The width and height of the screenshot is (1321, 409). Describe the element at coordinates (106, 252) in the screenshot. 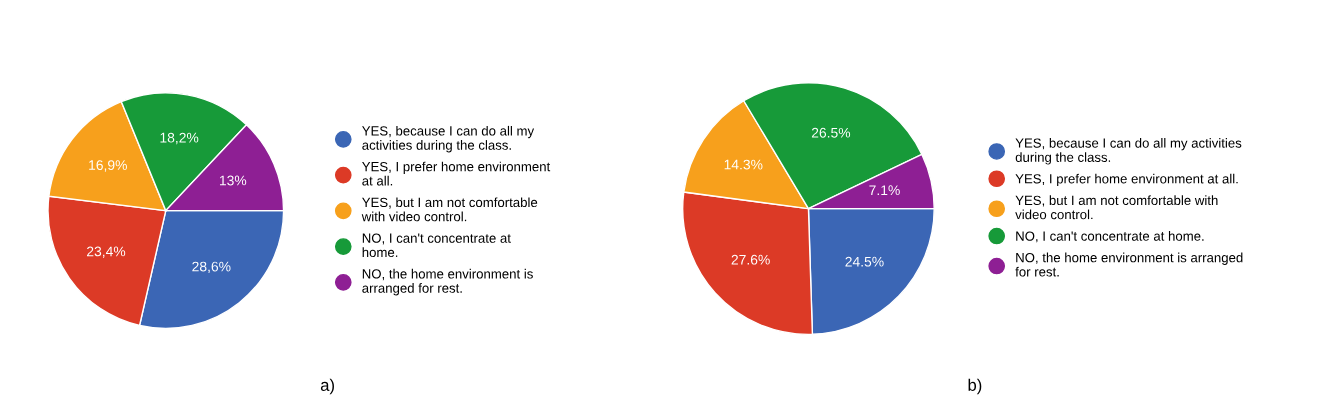

I see `data-label: 23,4%` at that location.